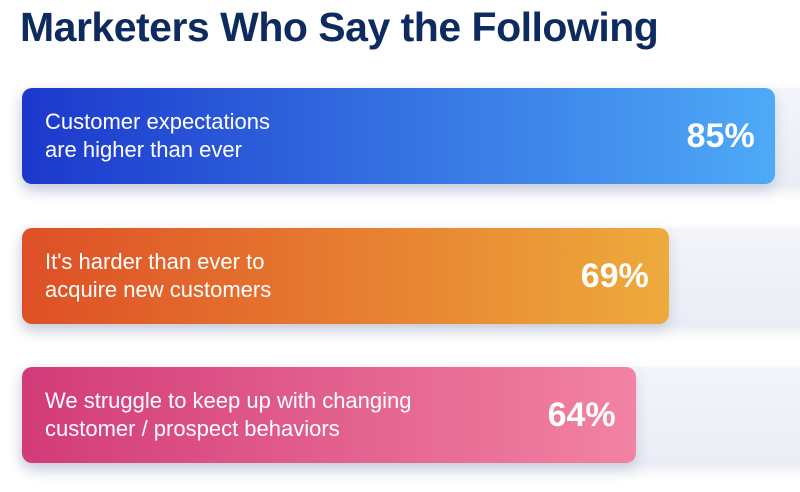  I want to click on value-label: 85%, so click(720, 136).